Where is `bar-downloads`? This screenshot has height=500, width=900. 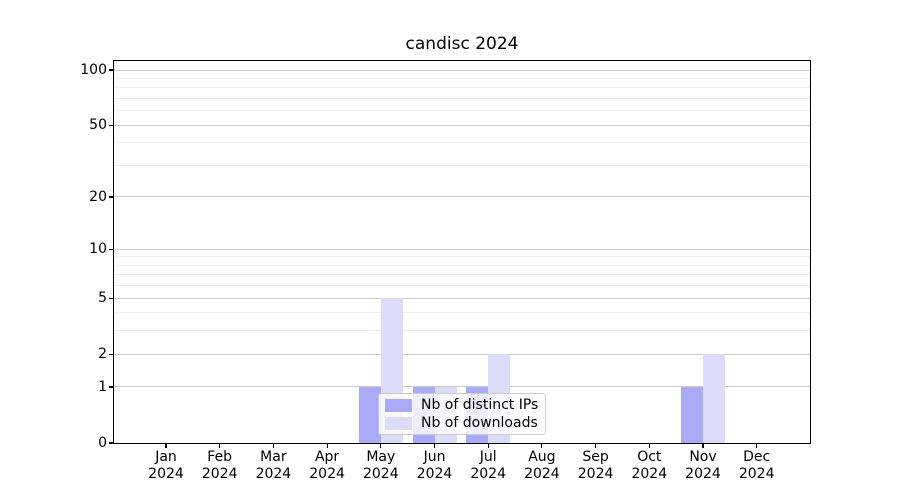
bar-downloads is located at coordinates (714, 398).